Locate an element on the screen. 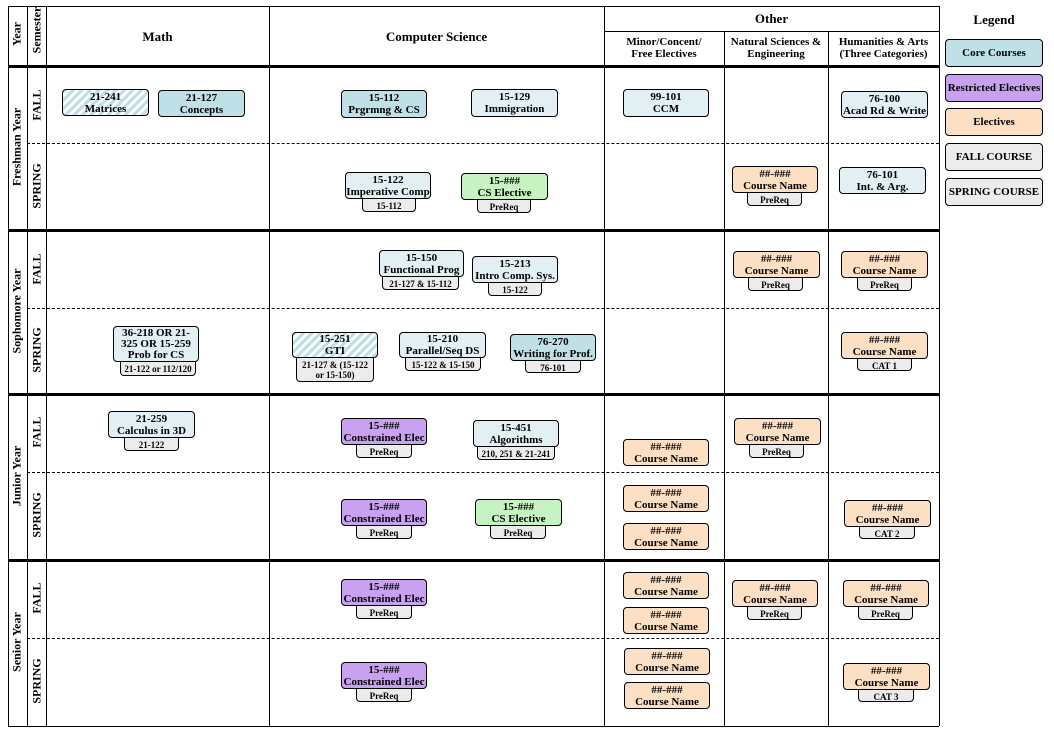 The width and height of the screenshot is (1054, 729). header-natsci: Natural Sciences & Engineering is located at coordinates (776, 47).